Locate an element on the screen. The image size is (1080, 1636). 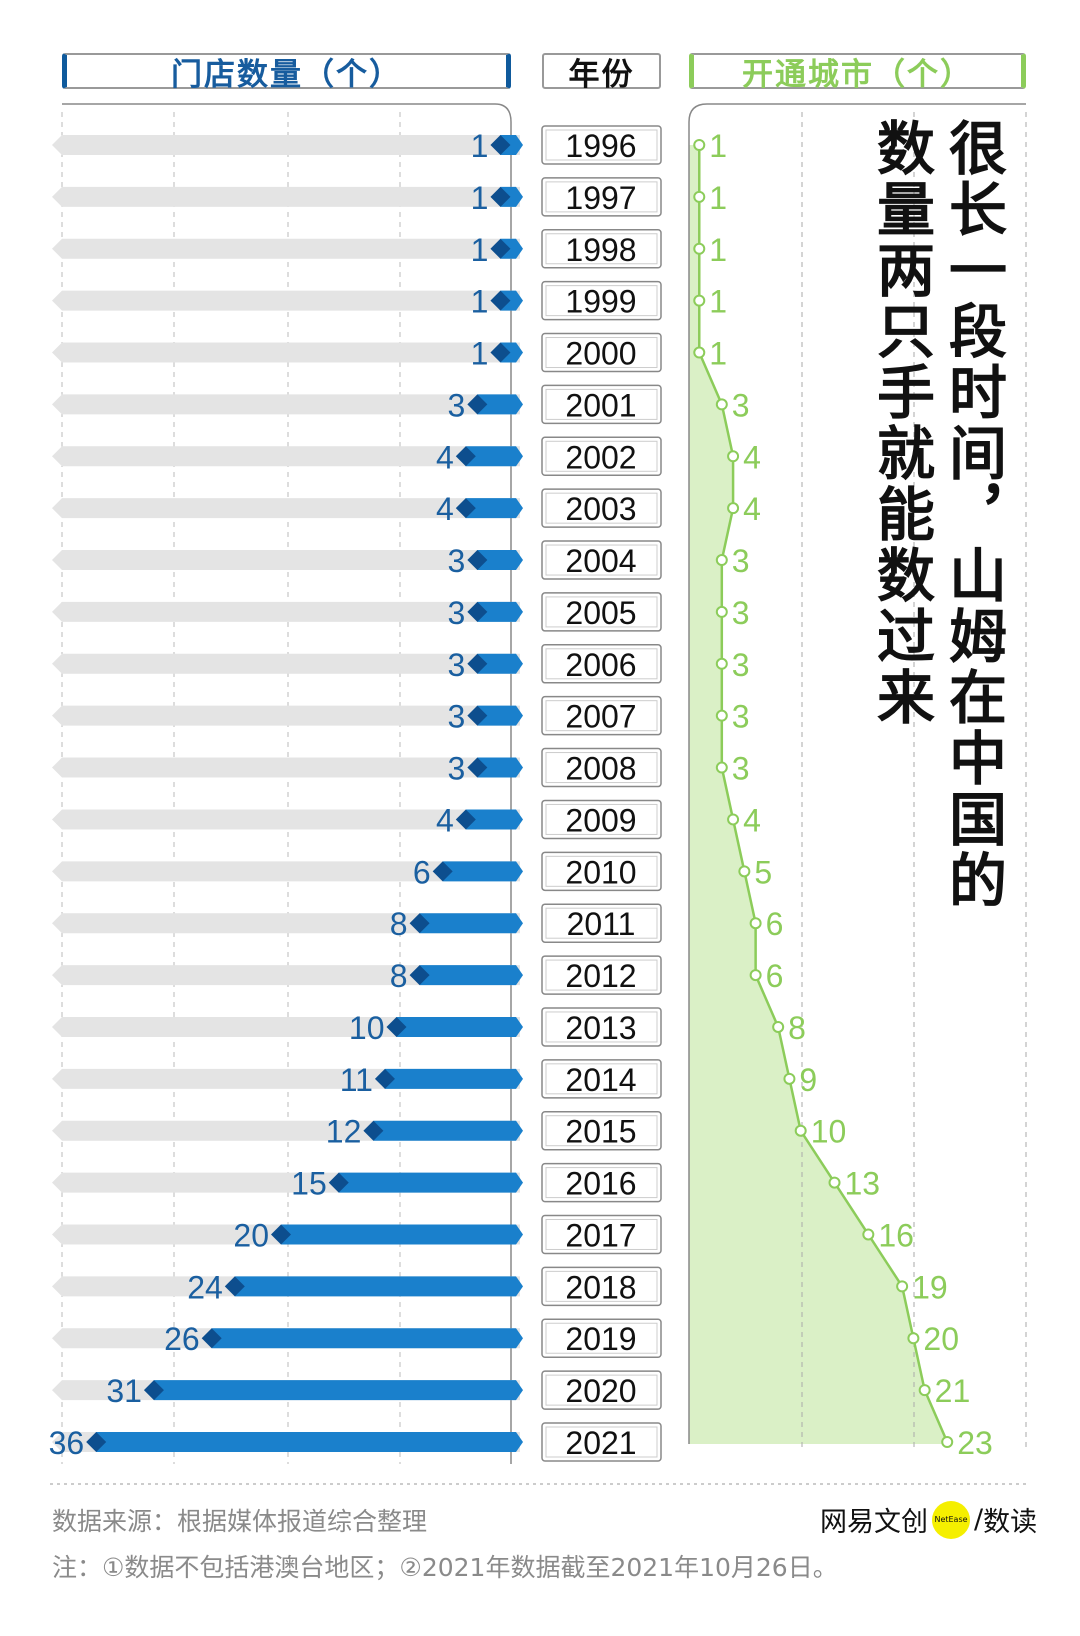
year-label: 2009 is located at coordinates (600, 820).